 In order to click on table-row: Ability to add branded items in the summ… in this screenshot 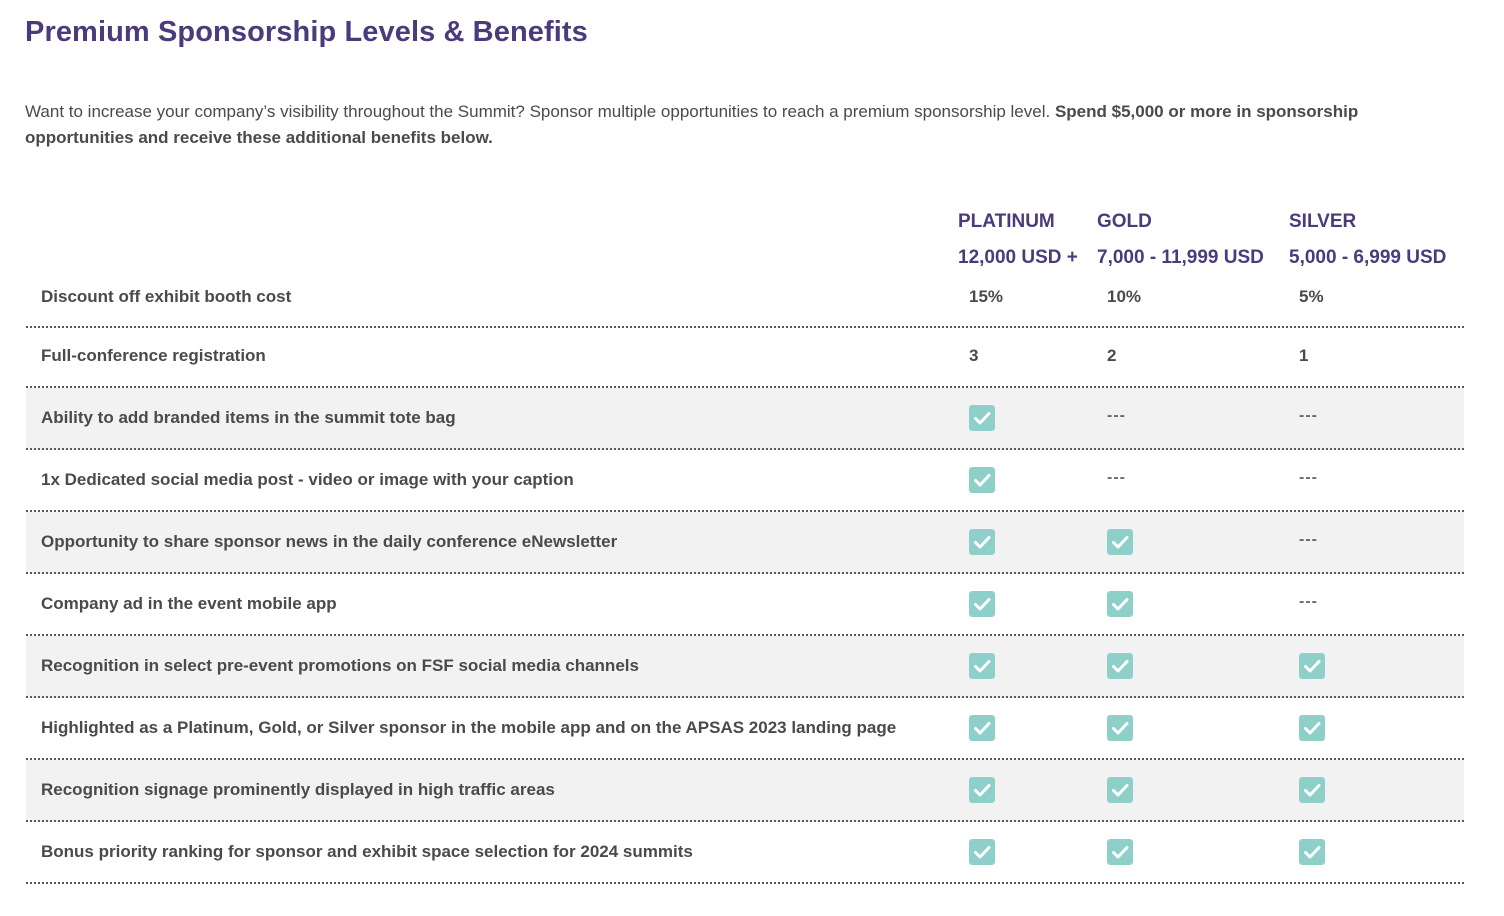, I will do `click(745, 419)`.